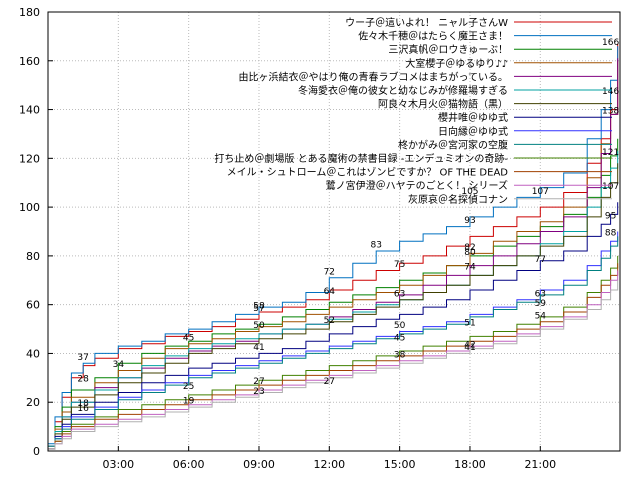 The image size is (640, 480). Describe the element at coordinates (426, 22) in the screenshot. I see `legend-label: ウー子＠這いよれ！ ニャル子さんW` at that location.